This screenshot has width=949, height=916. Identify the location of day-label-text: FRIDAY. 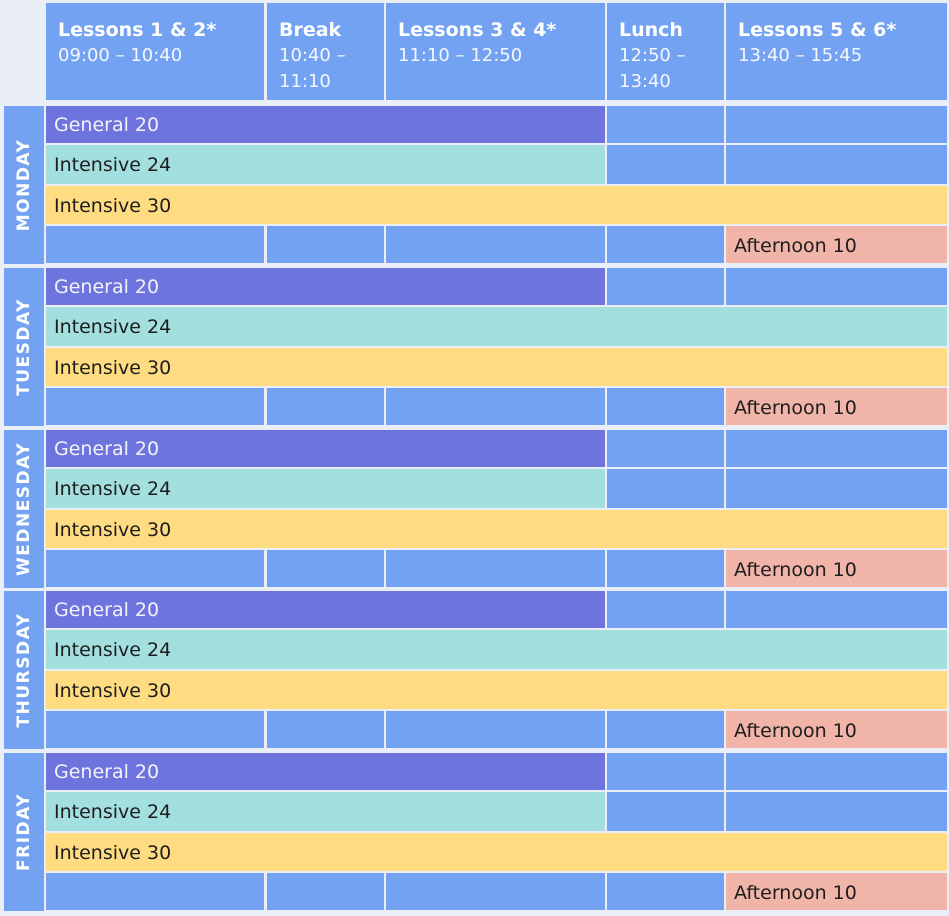
(24, 832).